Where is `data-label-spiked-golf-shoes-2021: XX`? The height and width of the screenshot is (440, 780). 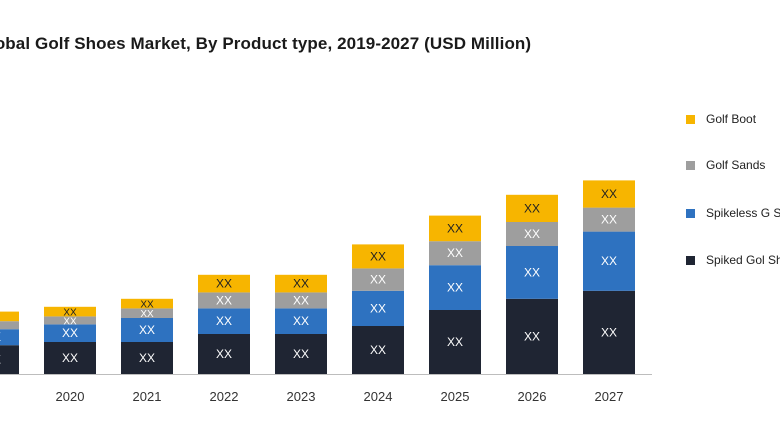 data-label-spiked-golf-shoes-2021: XX is located at coordinates (147, 358).